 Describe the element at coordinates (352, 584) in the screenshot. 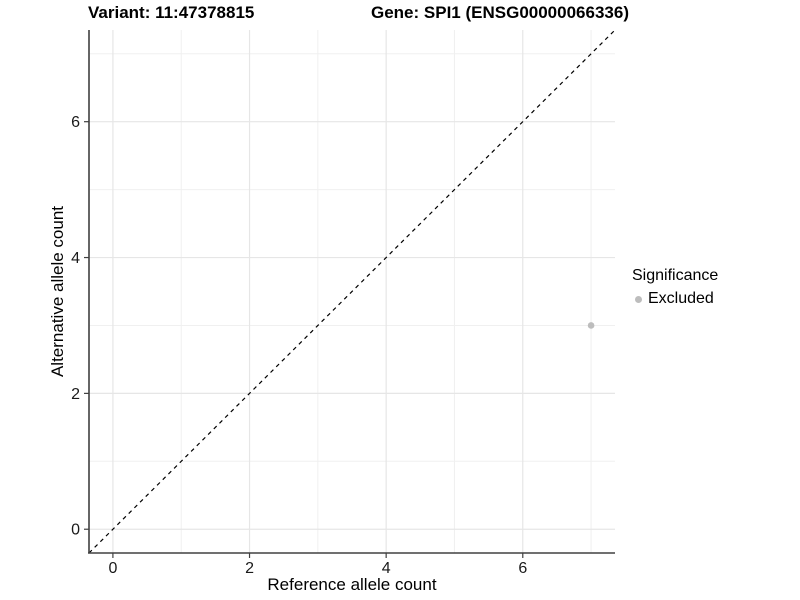

I see `x-axis-title: Reference allele count` at that location.